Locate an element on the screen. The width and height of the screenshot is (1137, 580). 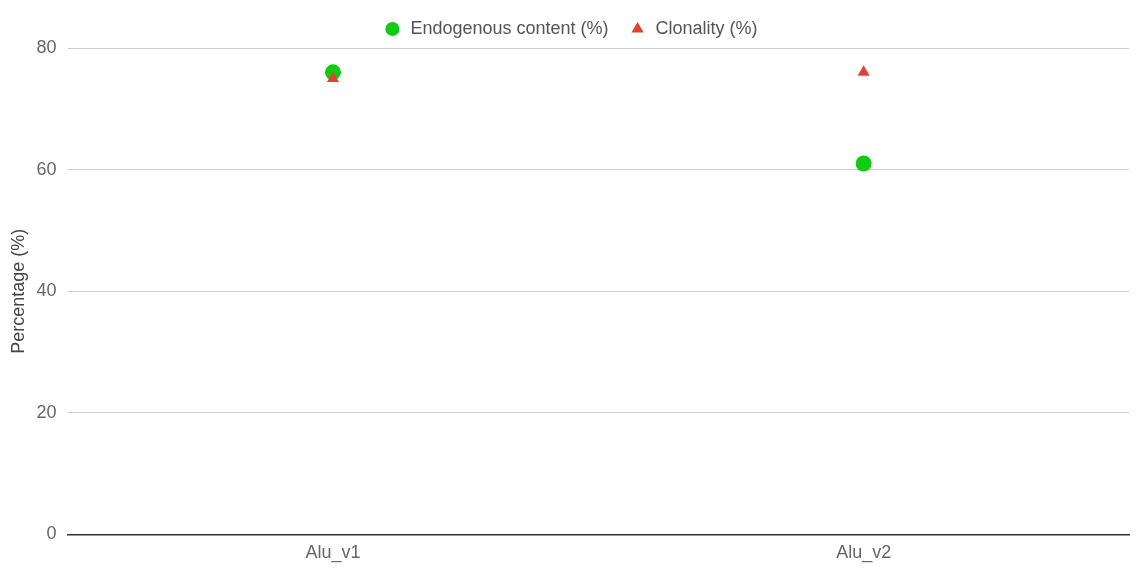
y-tick-label: 40 is located at coordinates (46, 290).